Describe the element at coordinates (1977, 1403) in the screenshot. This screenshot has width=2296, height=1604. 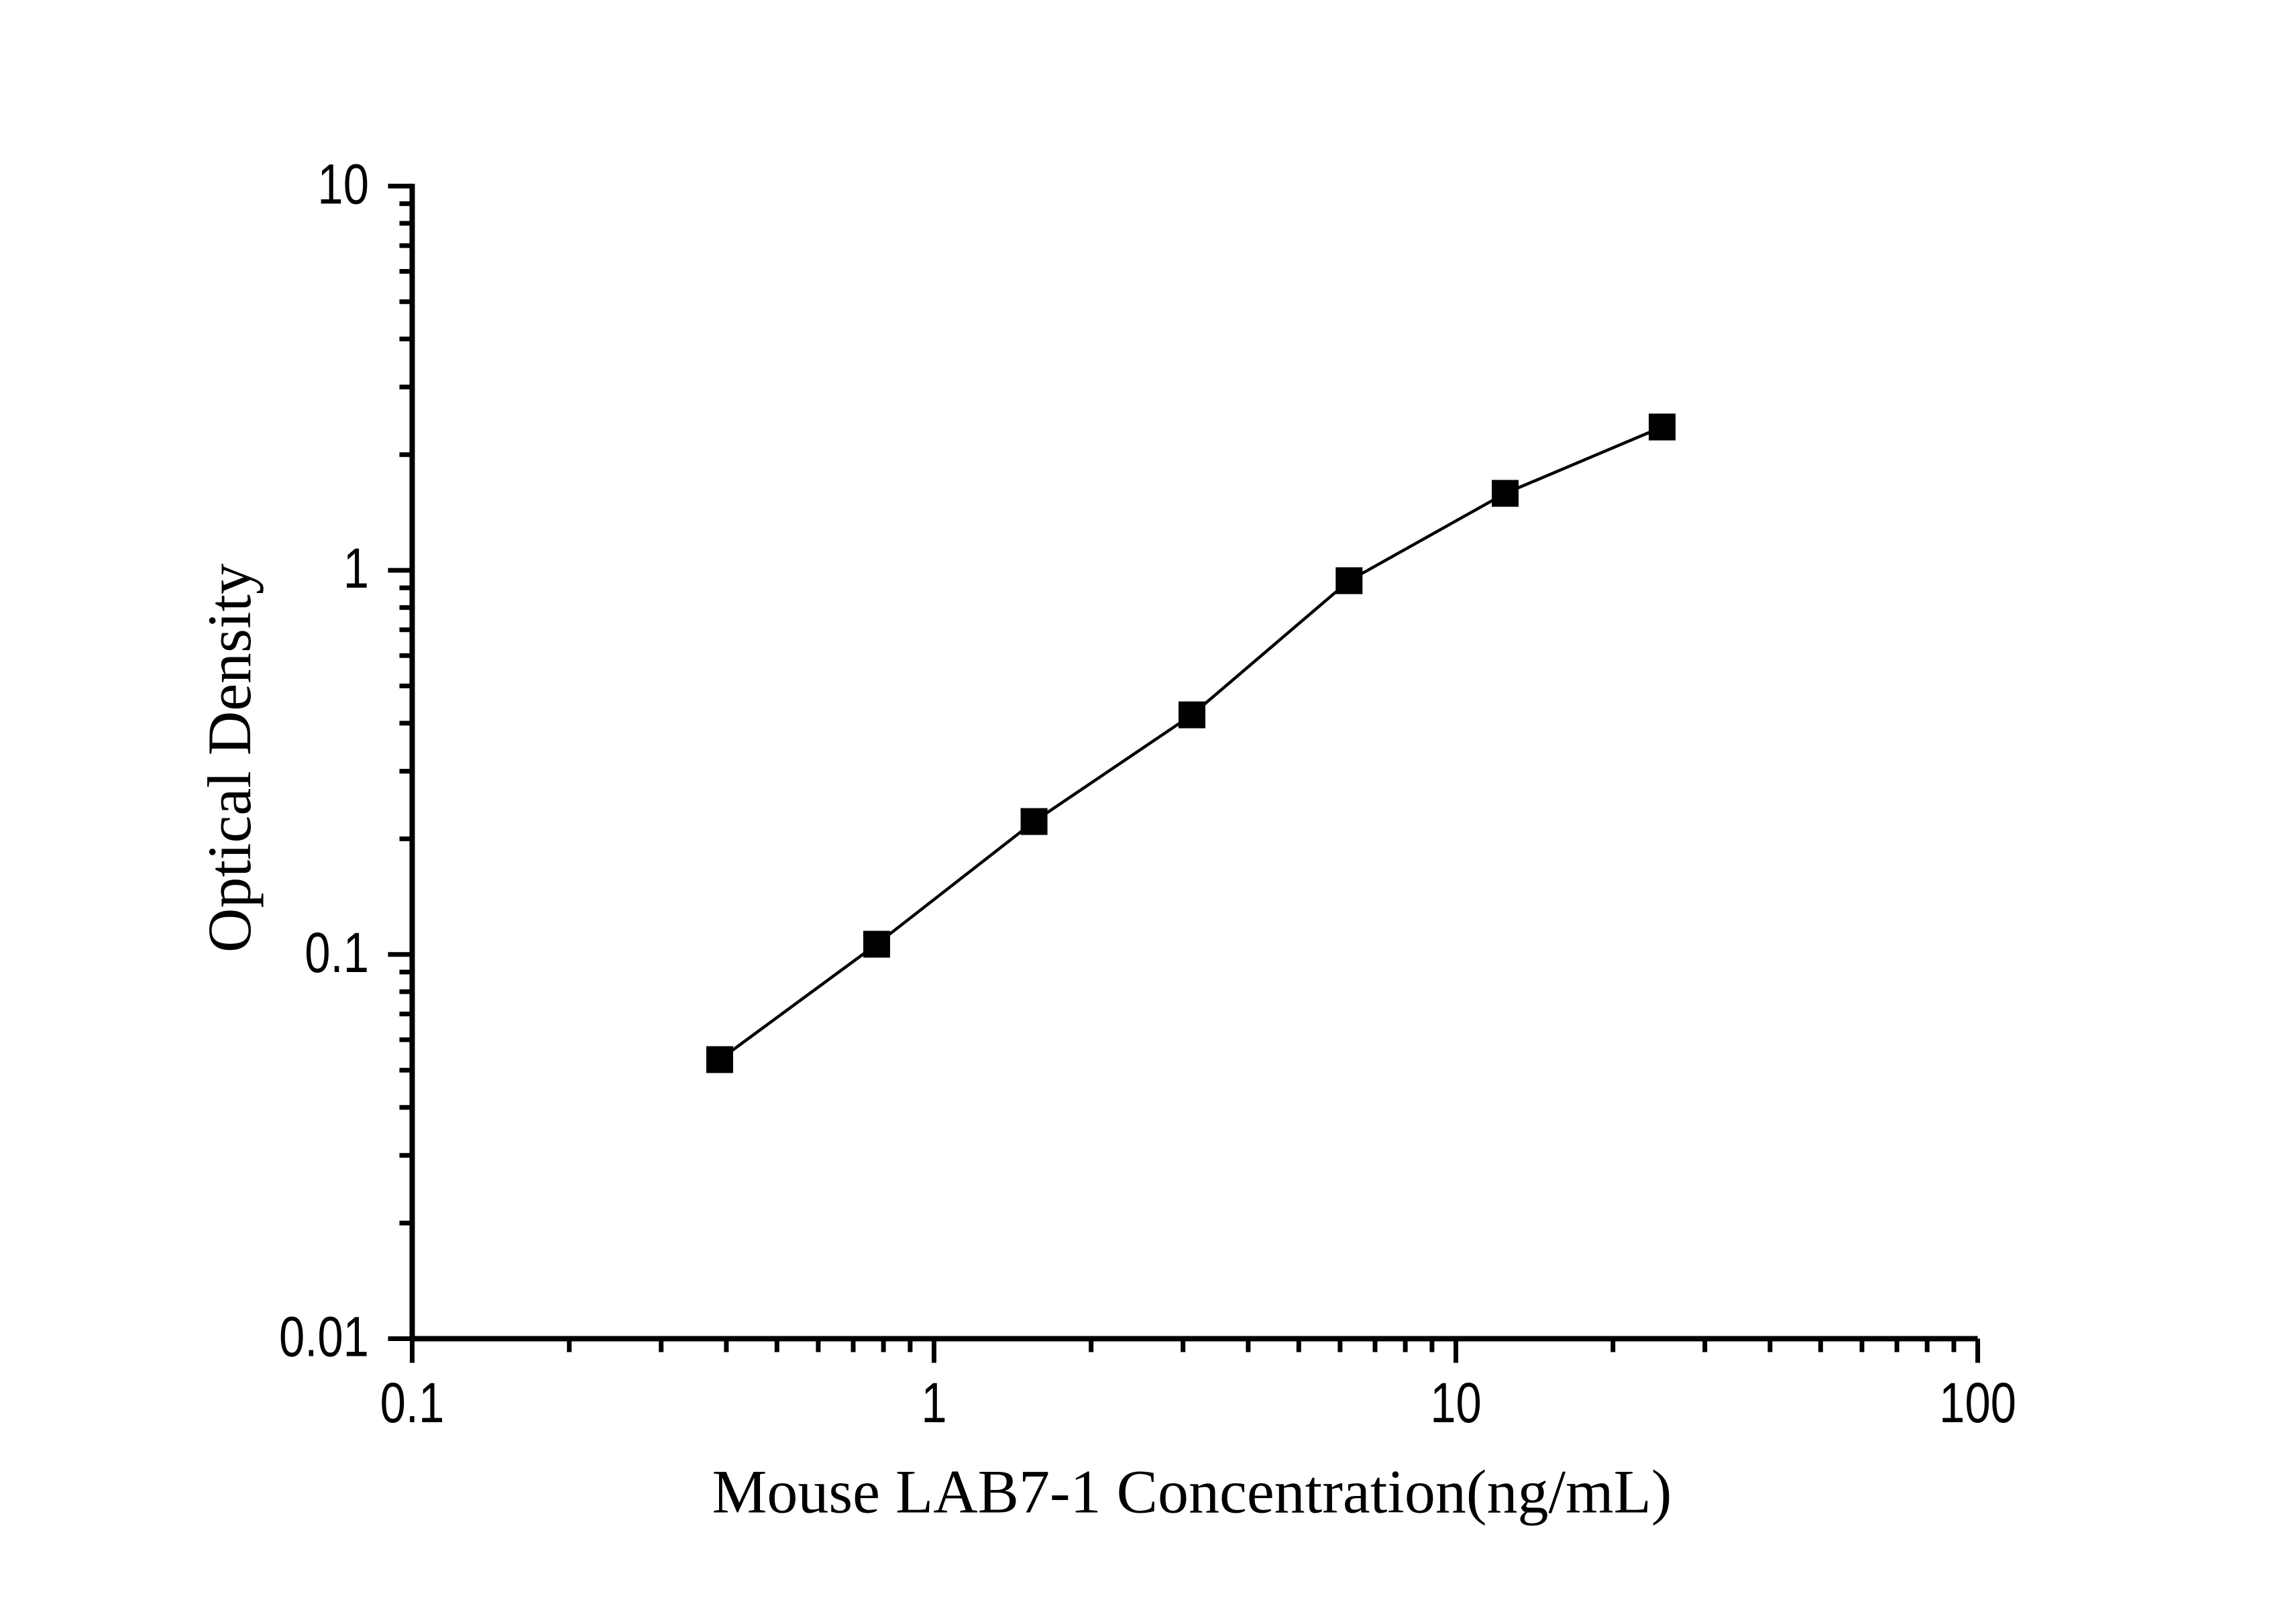
I see `svg-text: 100` at that location.